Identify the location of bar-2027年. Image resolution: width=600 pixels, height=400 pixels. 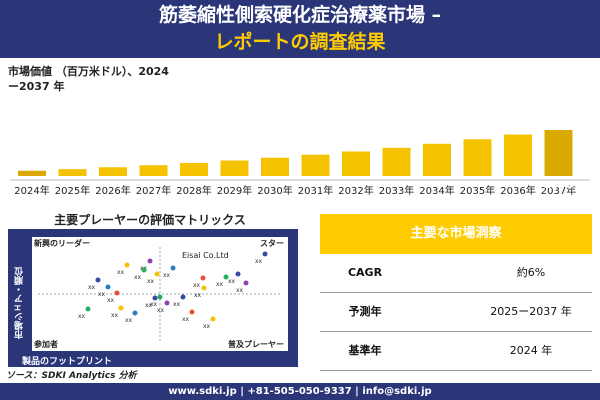
(153, 170).